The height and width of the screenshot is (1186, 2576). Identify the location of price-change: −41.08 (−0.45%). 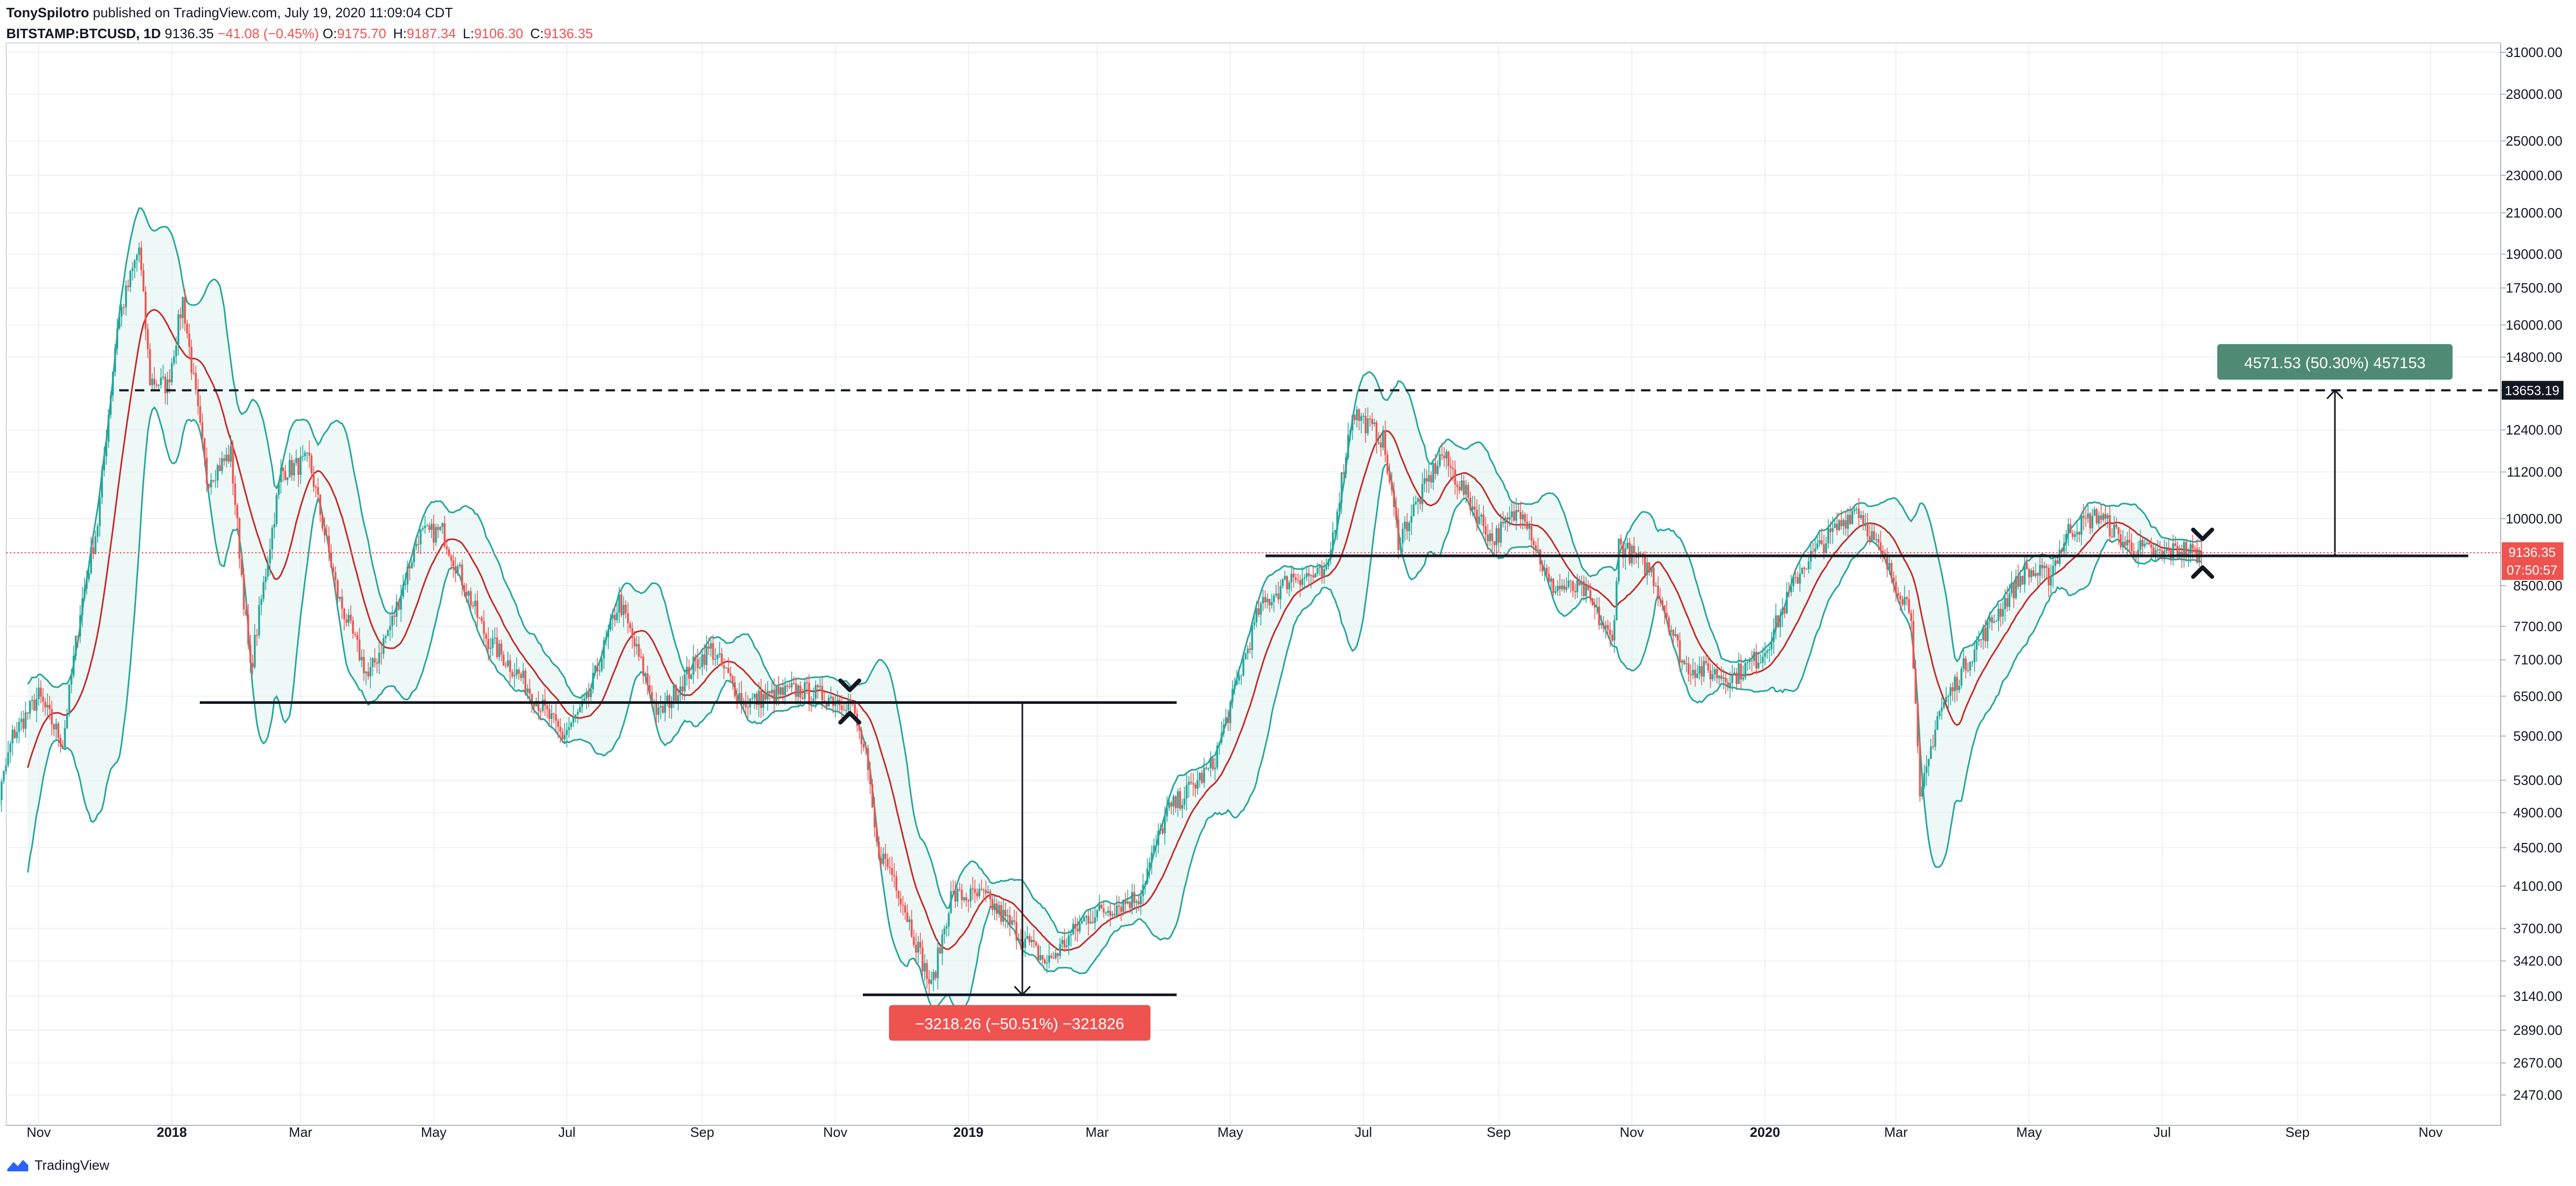
(269, 33).